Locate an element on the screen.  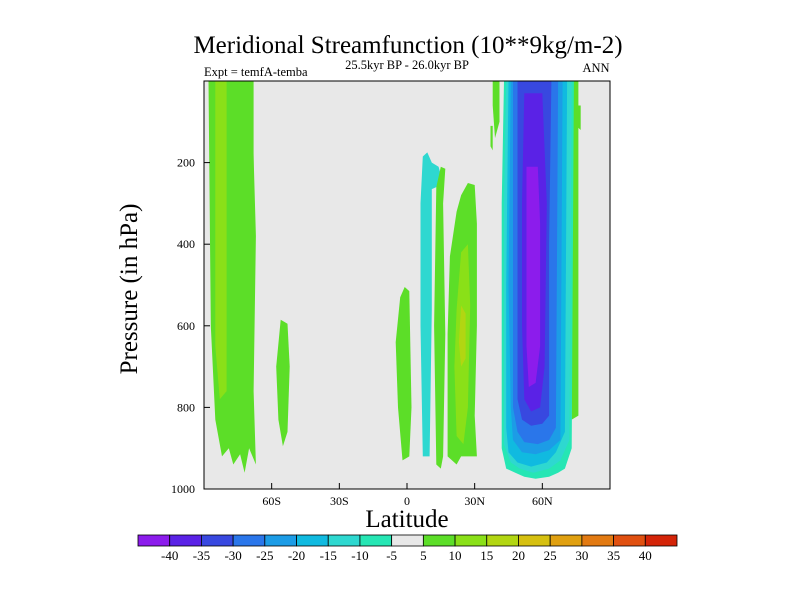
y-tick-label-4: 1000 is located at coordinates (183, 489).